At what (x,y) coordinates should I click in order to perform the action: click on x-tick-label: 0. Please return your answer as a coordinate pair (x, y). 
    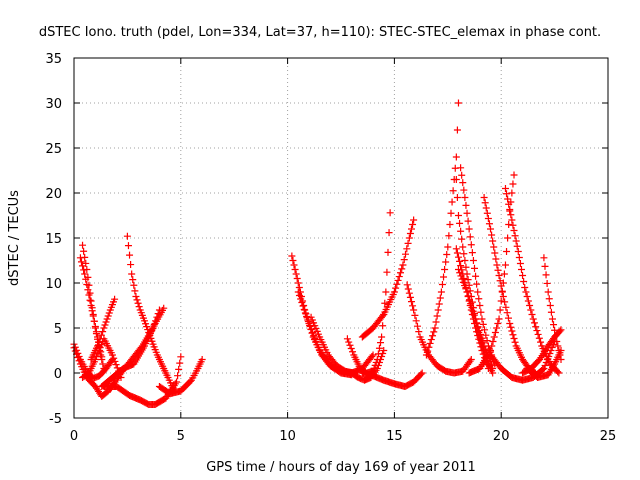
    Looking at the image, I should click on (74, 436).